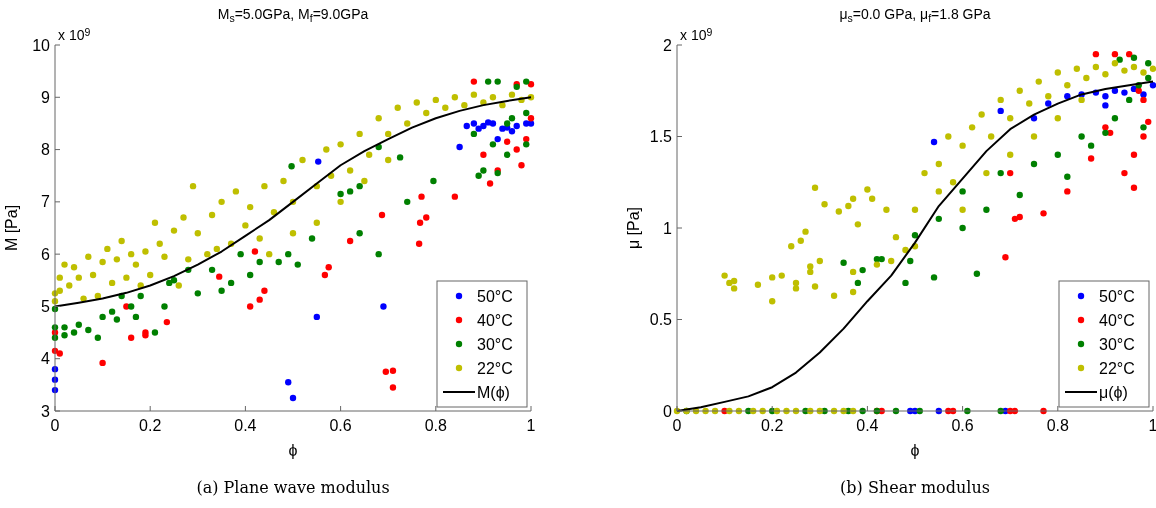 The image size is (1156, 508). What do you see at coordinates (46, 97) in the screenshot?
I see `y-tick-label: 9` at bounding box center [46, 97].